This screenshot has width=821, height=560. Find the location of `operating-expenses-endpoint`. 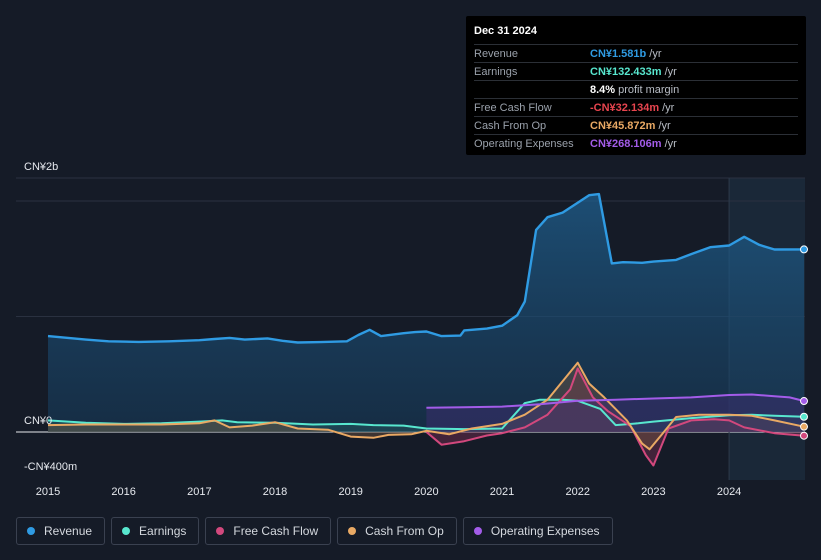

operating-expenses-endpoint is located at coordinates (804, 401).